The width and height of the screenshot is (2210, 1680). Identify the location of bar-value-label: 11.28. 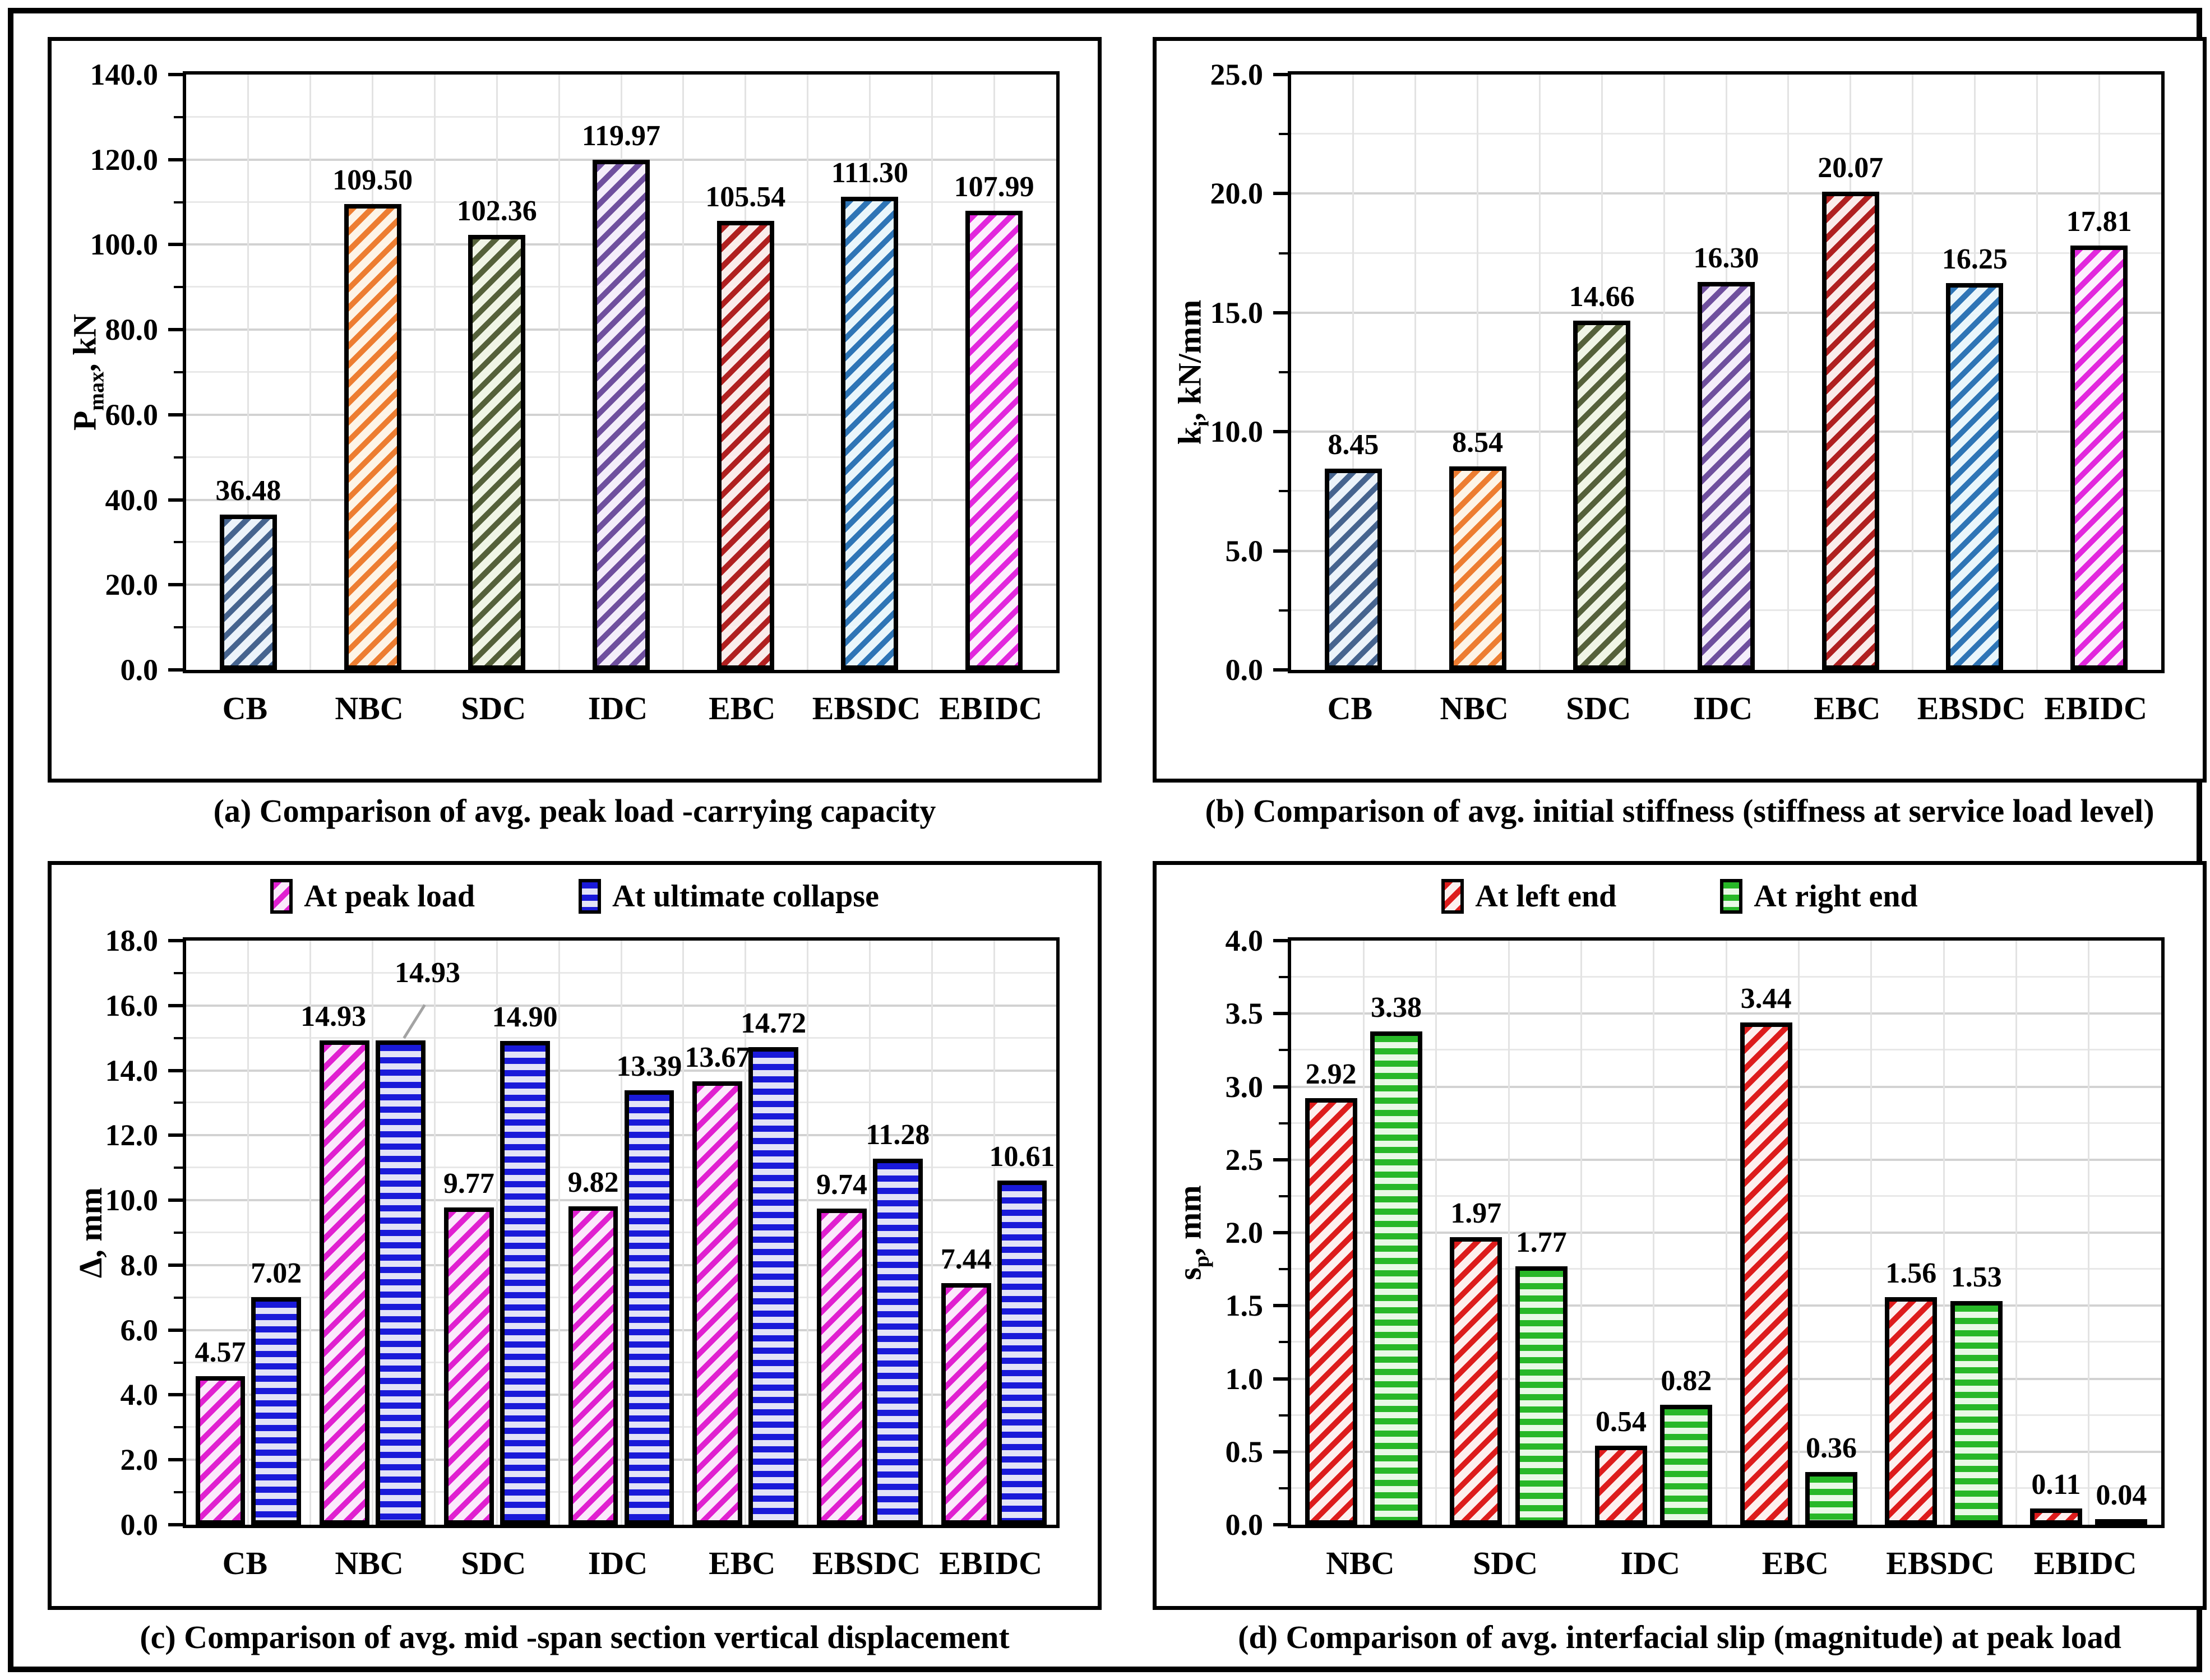
(898, 1135).